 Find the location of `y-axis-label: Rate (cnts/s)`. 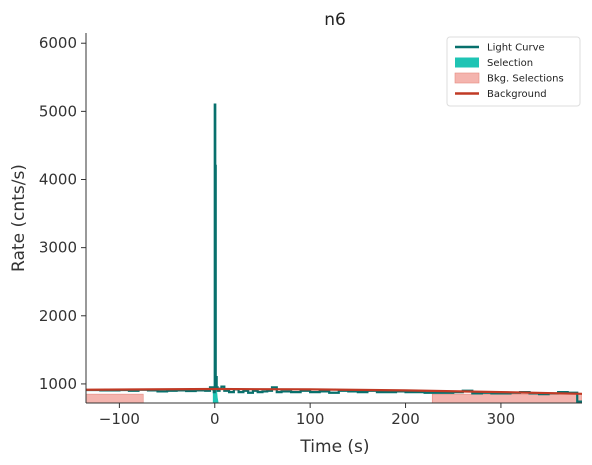

y-axis-label: Rate (cnts/s) is located at coordinates (19, 218).